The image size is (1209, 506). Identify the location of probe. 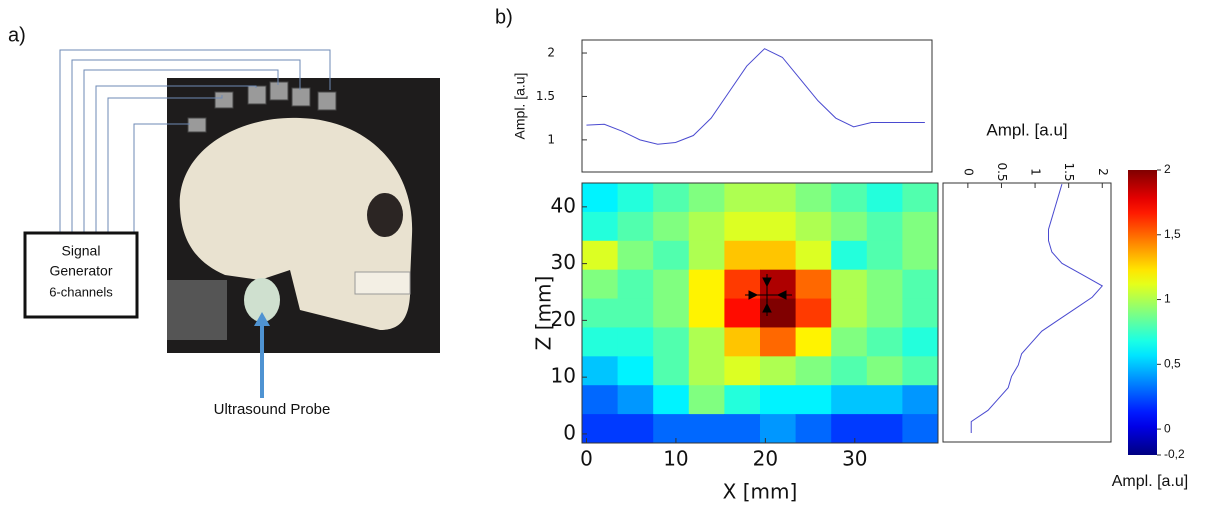
(262, 300).